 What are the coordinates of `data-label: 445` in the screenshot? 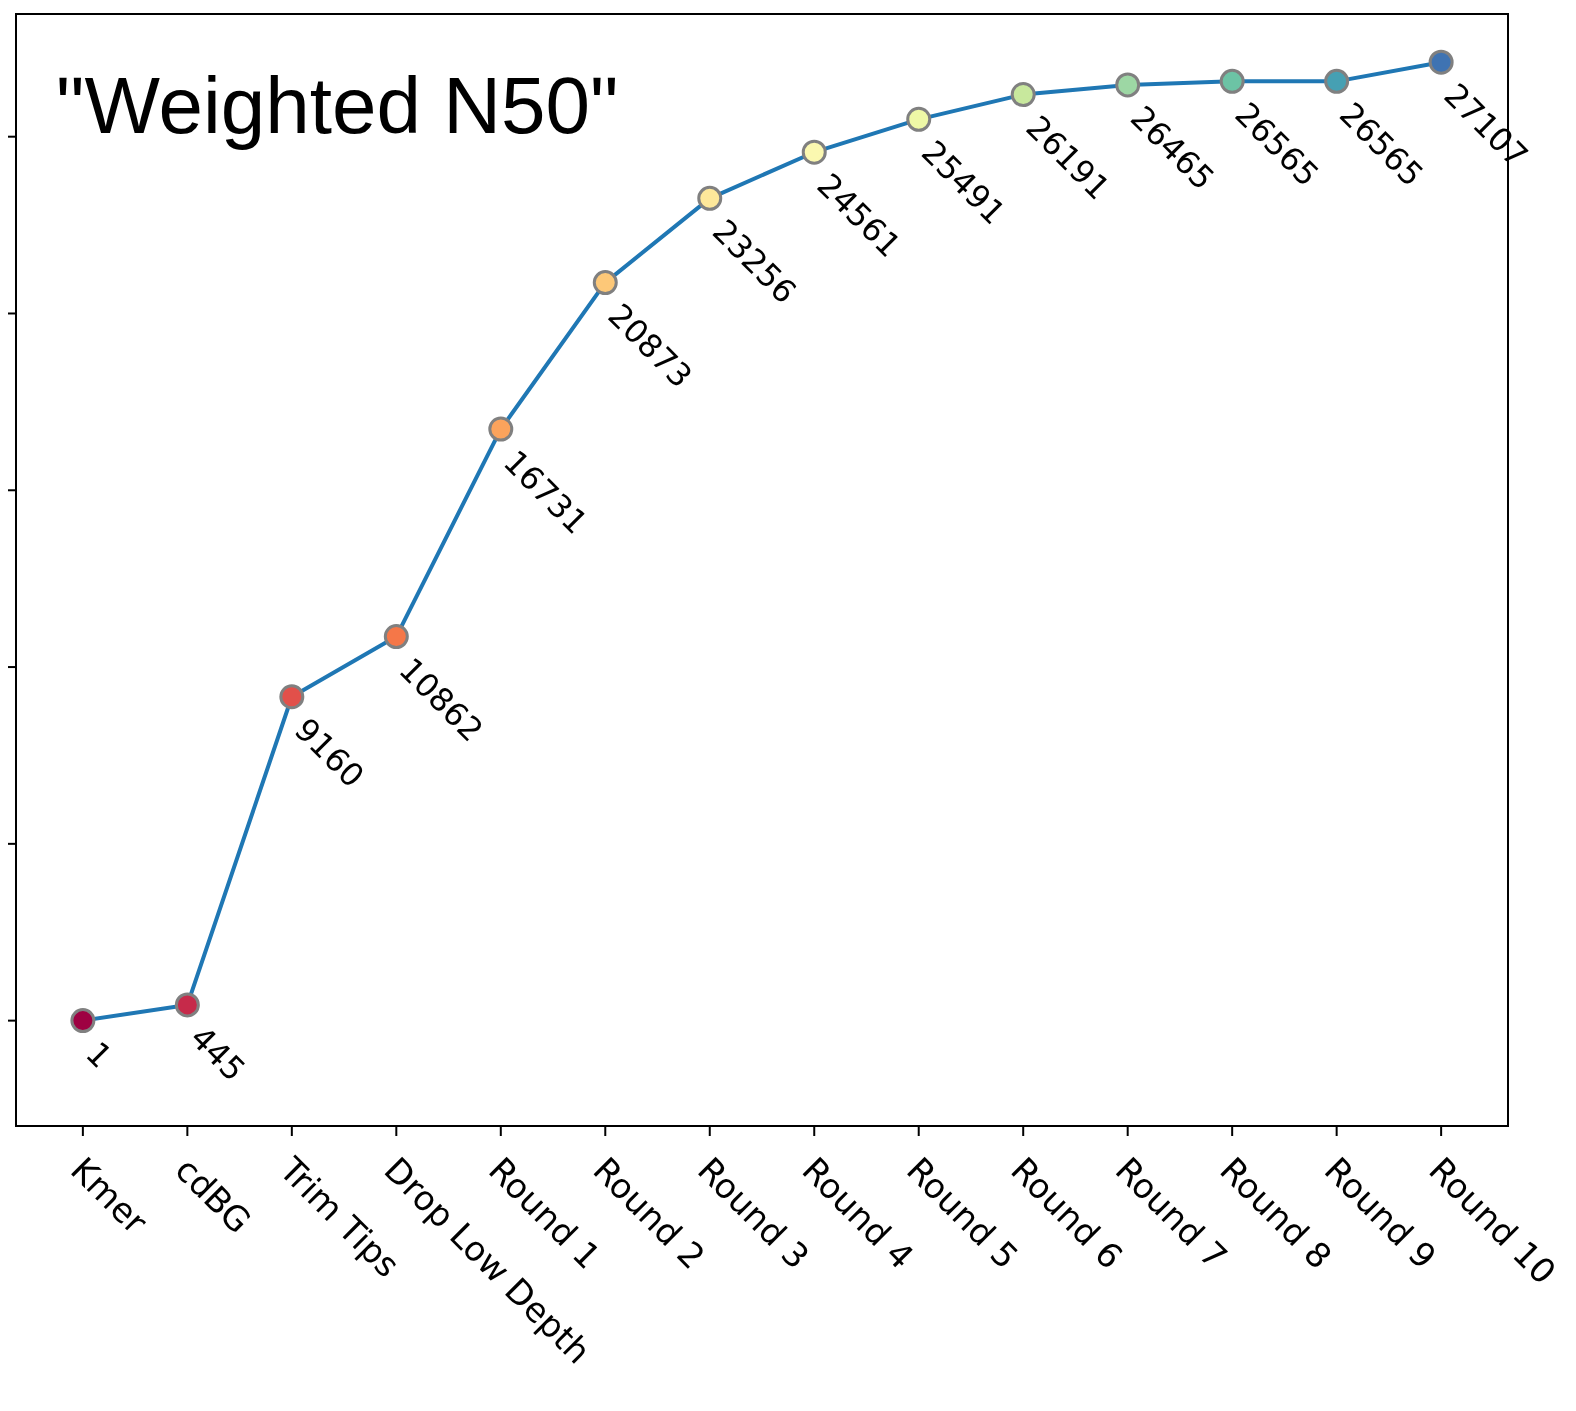 It's located at (217, 1053).